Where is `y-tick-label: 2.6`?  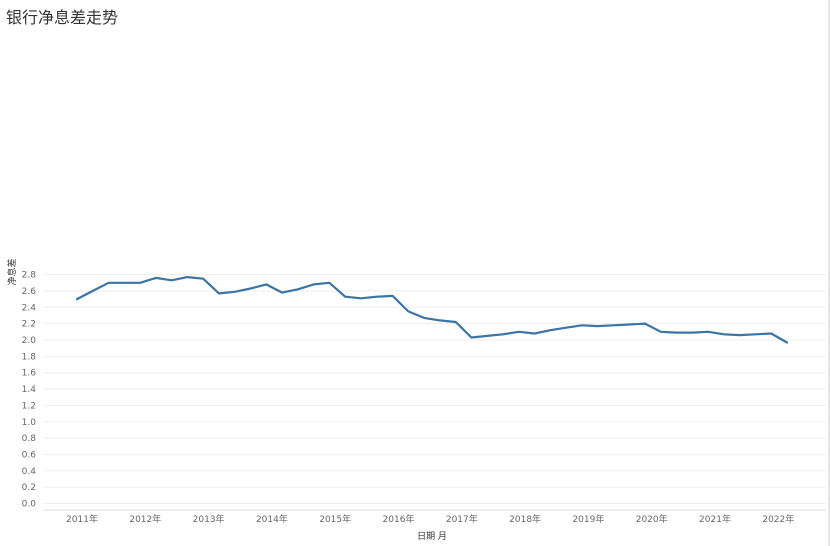
y-tick-label: 2.6 is located at coordinates (29, 292).